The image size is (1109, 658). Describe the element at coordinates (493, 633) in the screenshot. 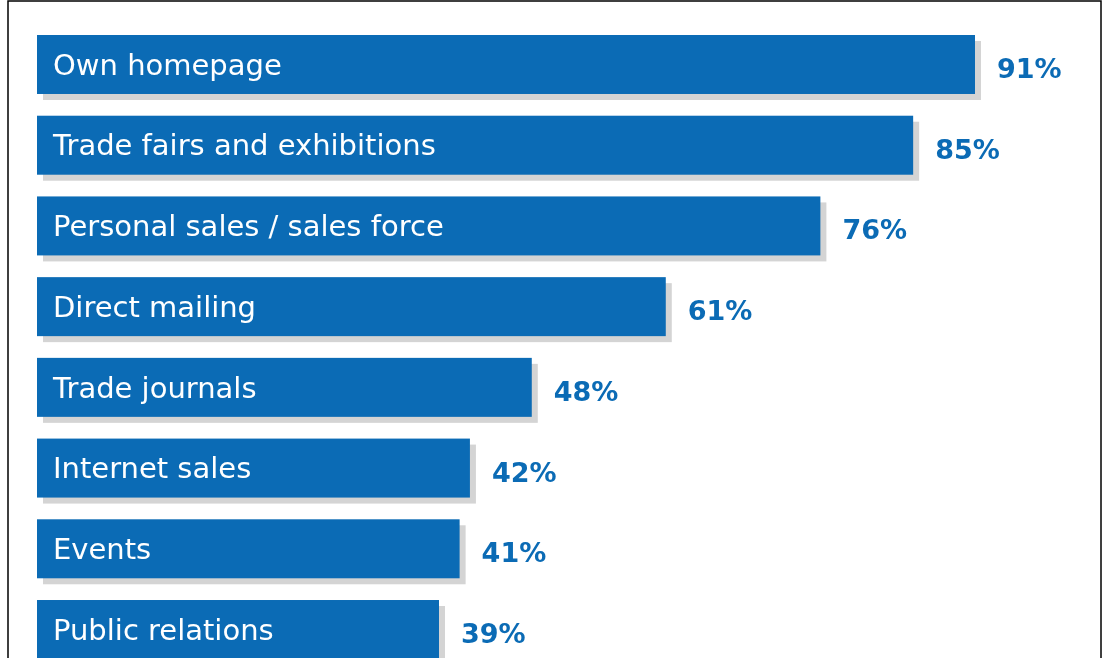

I see `data-label: 39%` at that location.